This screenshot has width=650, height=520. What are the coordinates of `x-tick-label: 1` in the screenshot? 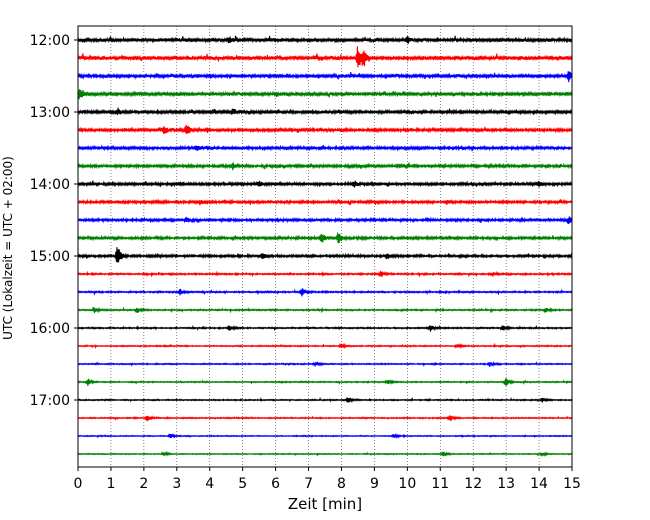 It's located at (110, 484).